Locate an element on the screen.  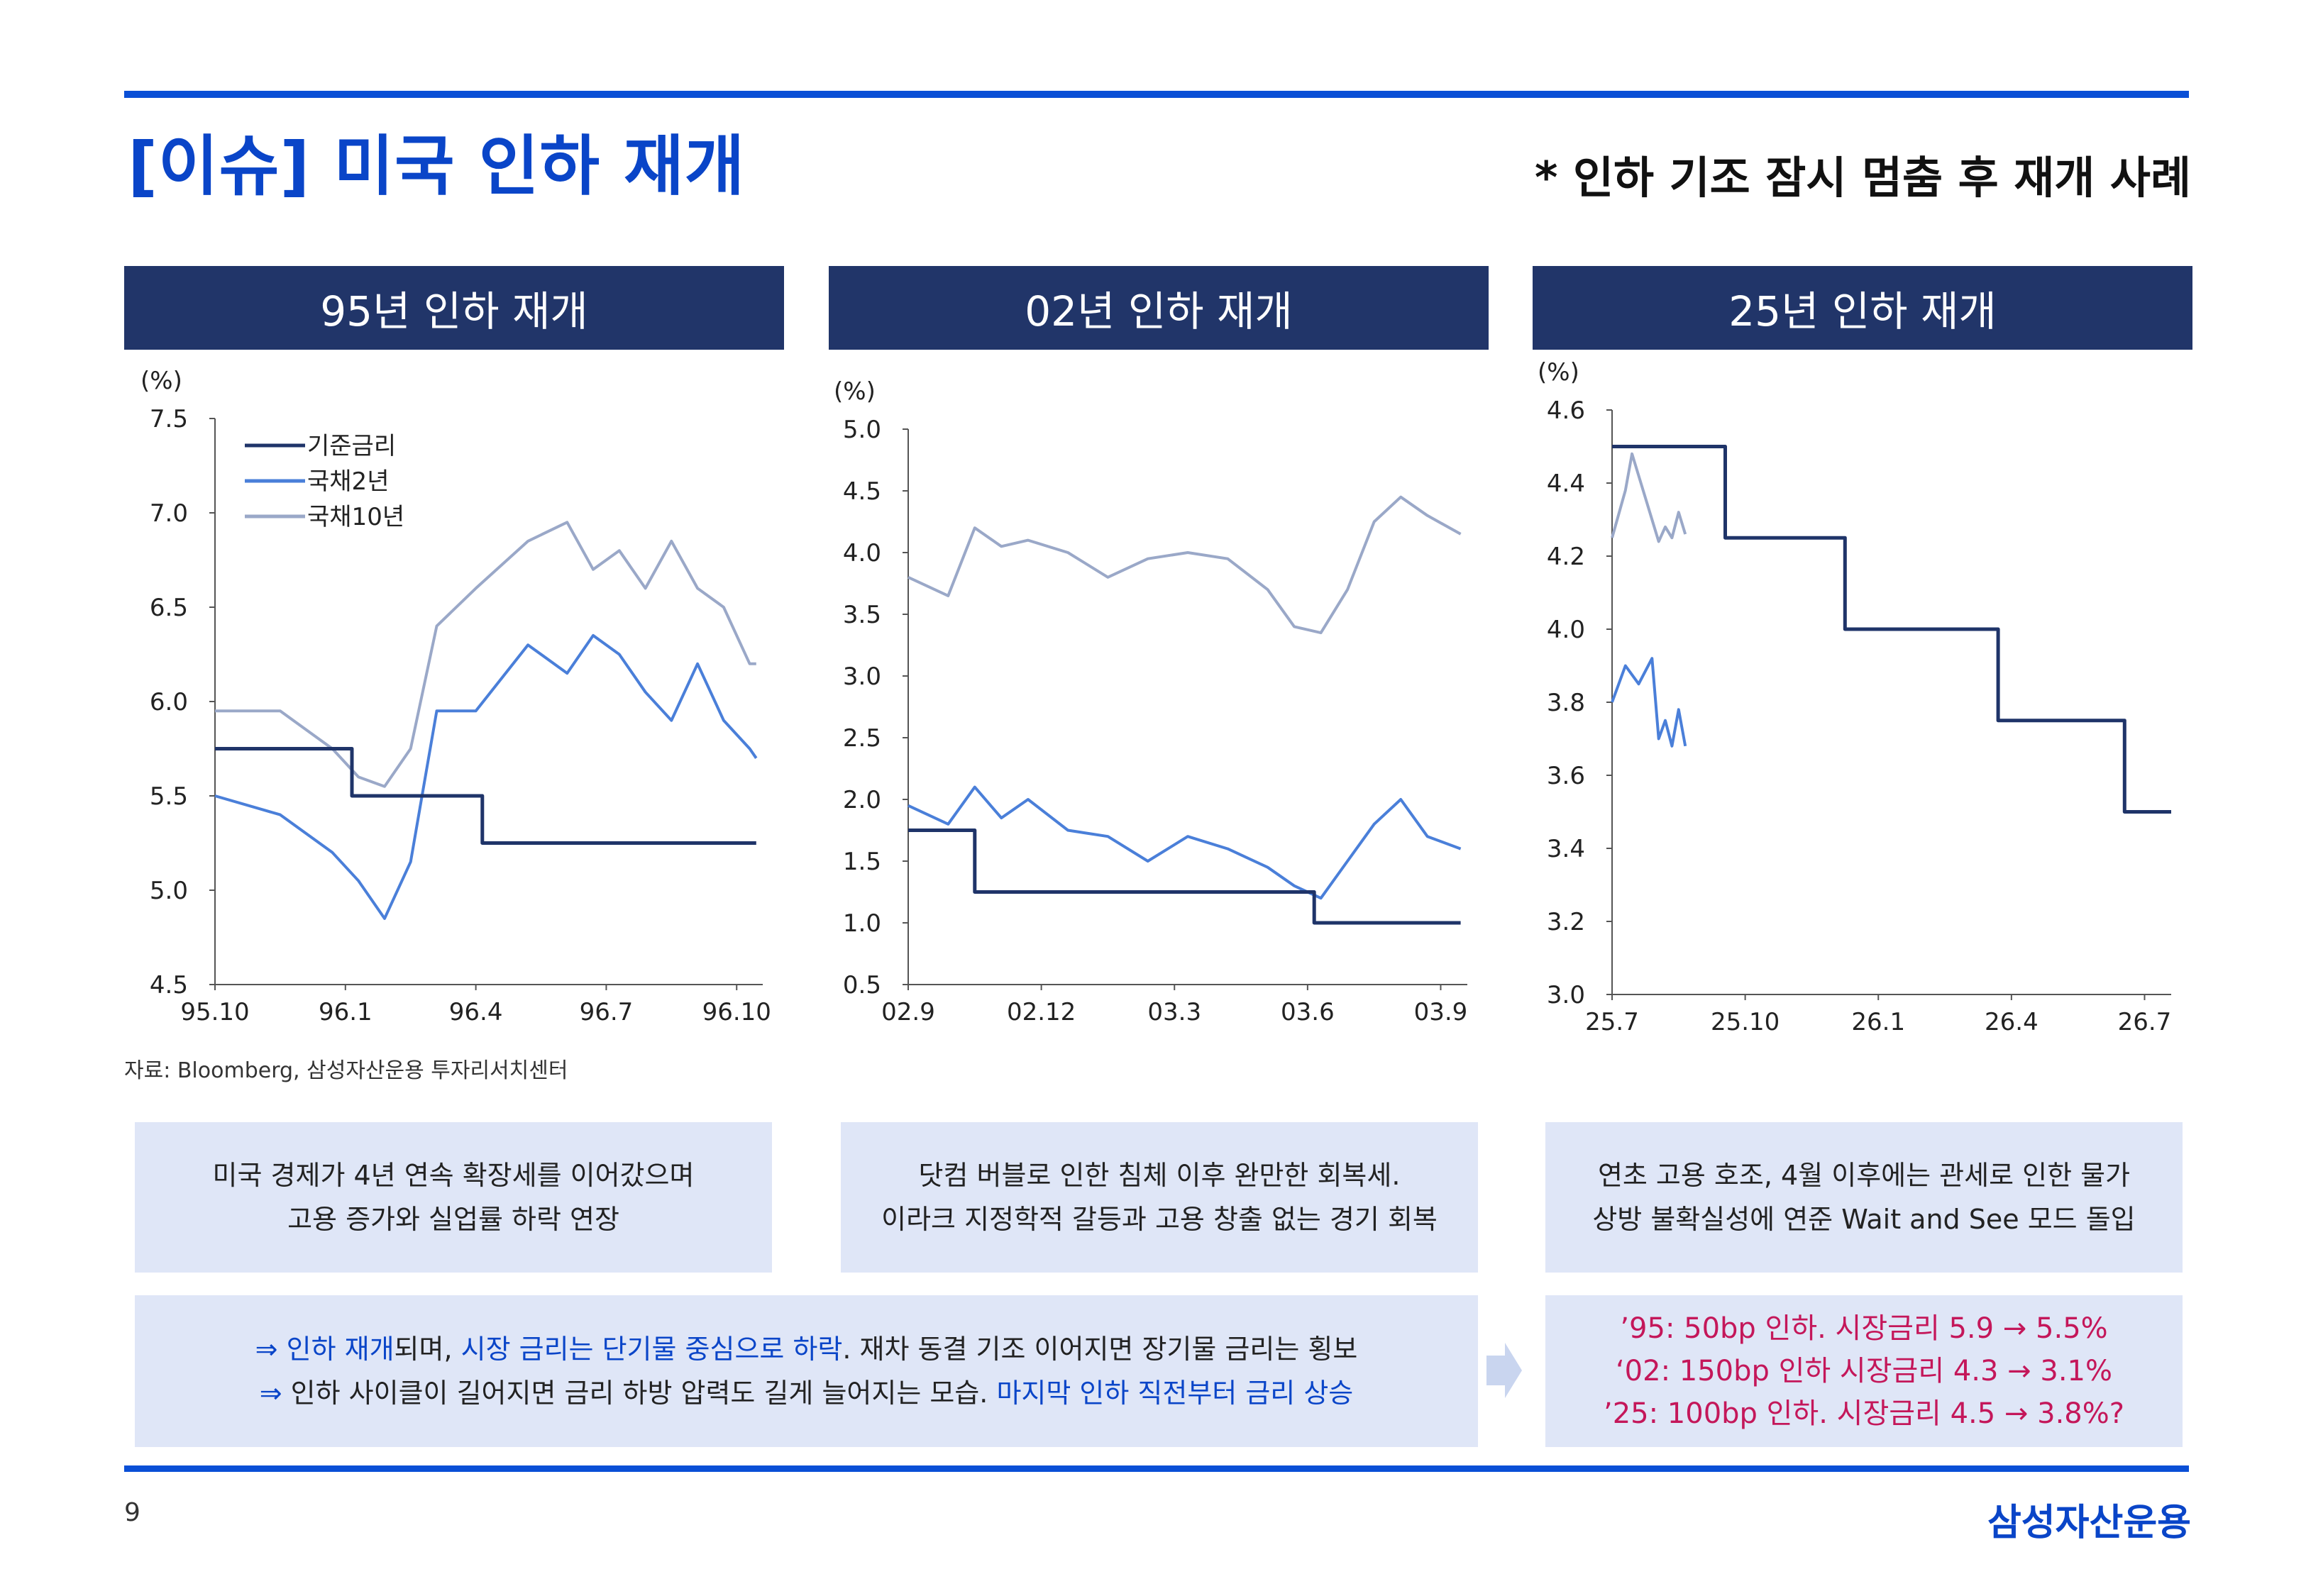
source-note: 자료: Bloomberg, 삼성자산운용 투자리서치센터 is located at coordinates (346, 1070).